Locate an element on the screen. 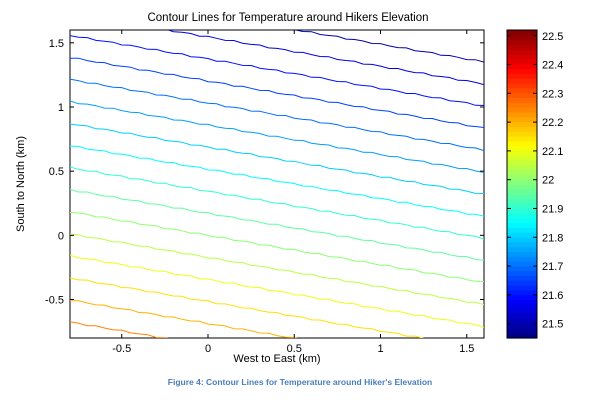 Image resolution: width=600 pixels, height=400 pixels. colorbar-tick-label: 21.6 is located at coordinates (552, 296).